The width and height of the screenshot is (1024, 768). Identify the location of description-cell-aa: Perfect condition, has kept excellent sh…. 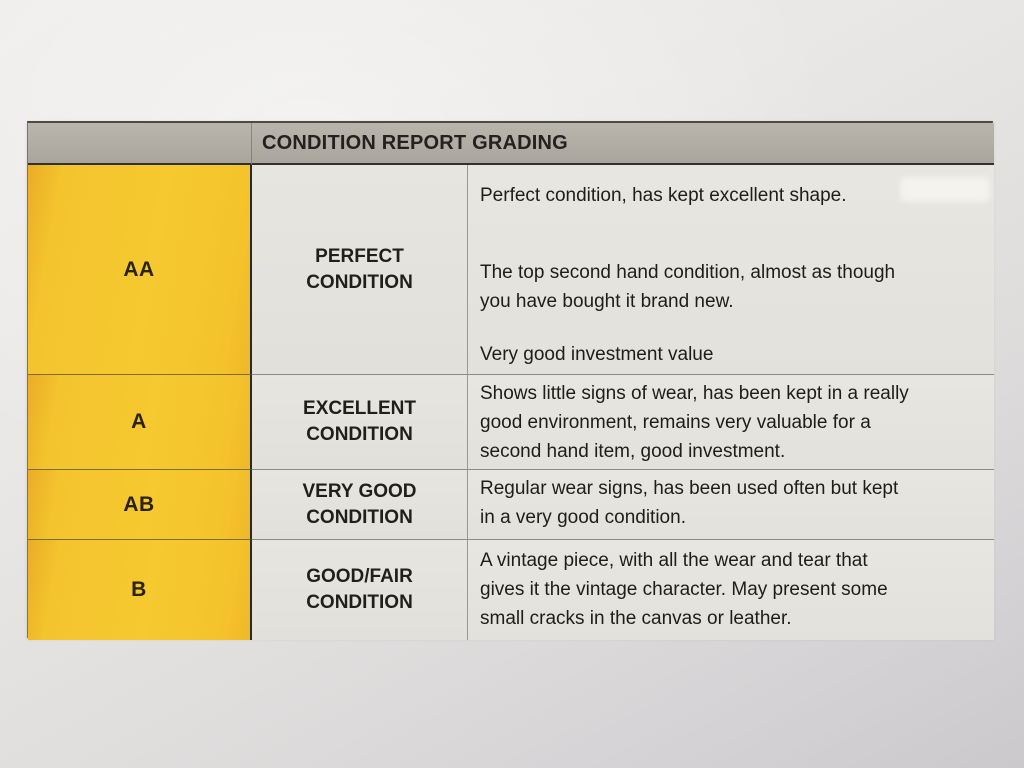
(731, 269).